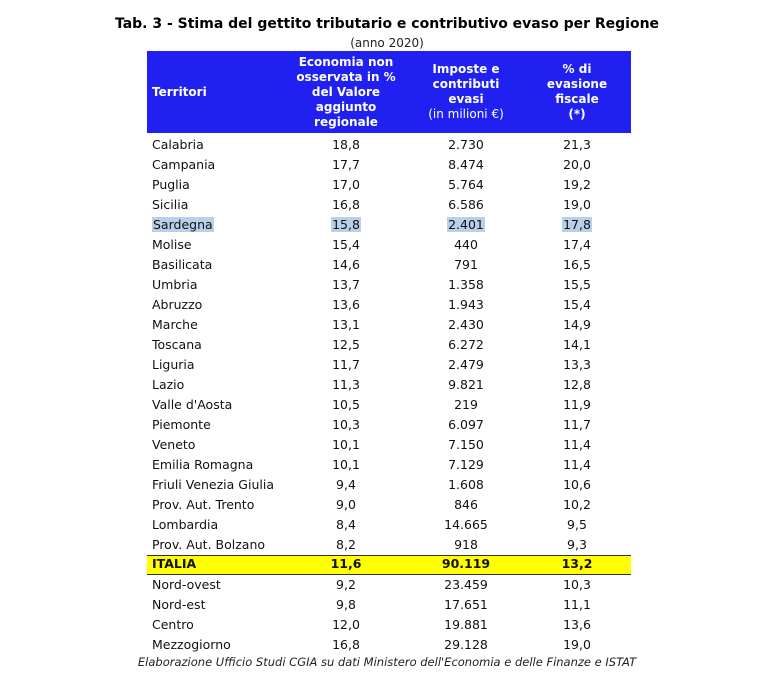 The height and width of the screenshot is (677, 774). I want to click on cell: 14,9, so click(577, 325).